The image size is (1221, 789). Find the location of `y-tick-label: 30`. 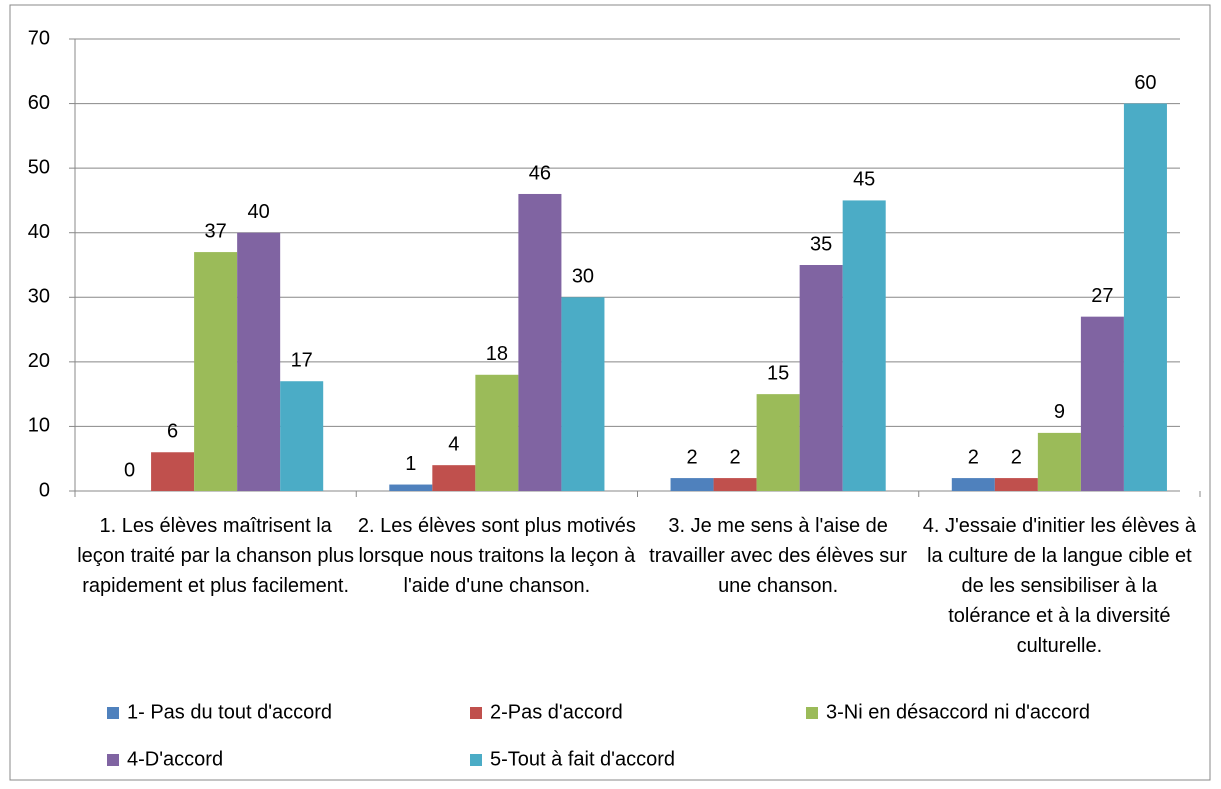

y-tick-label: 30 is located at coordinates (39, 297).